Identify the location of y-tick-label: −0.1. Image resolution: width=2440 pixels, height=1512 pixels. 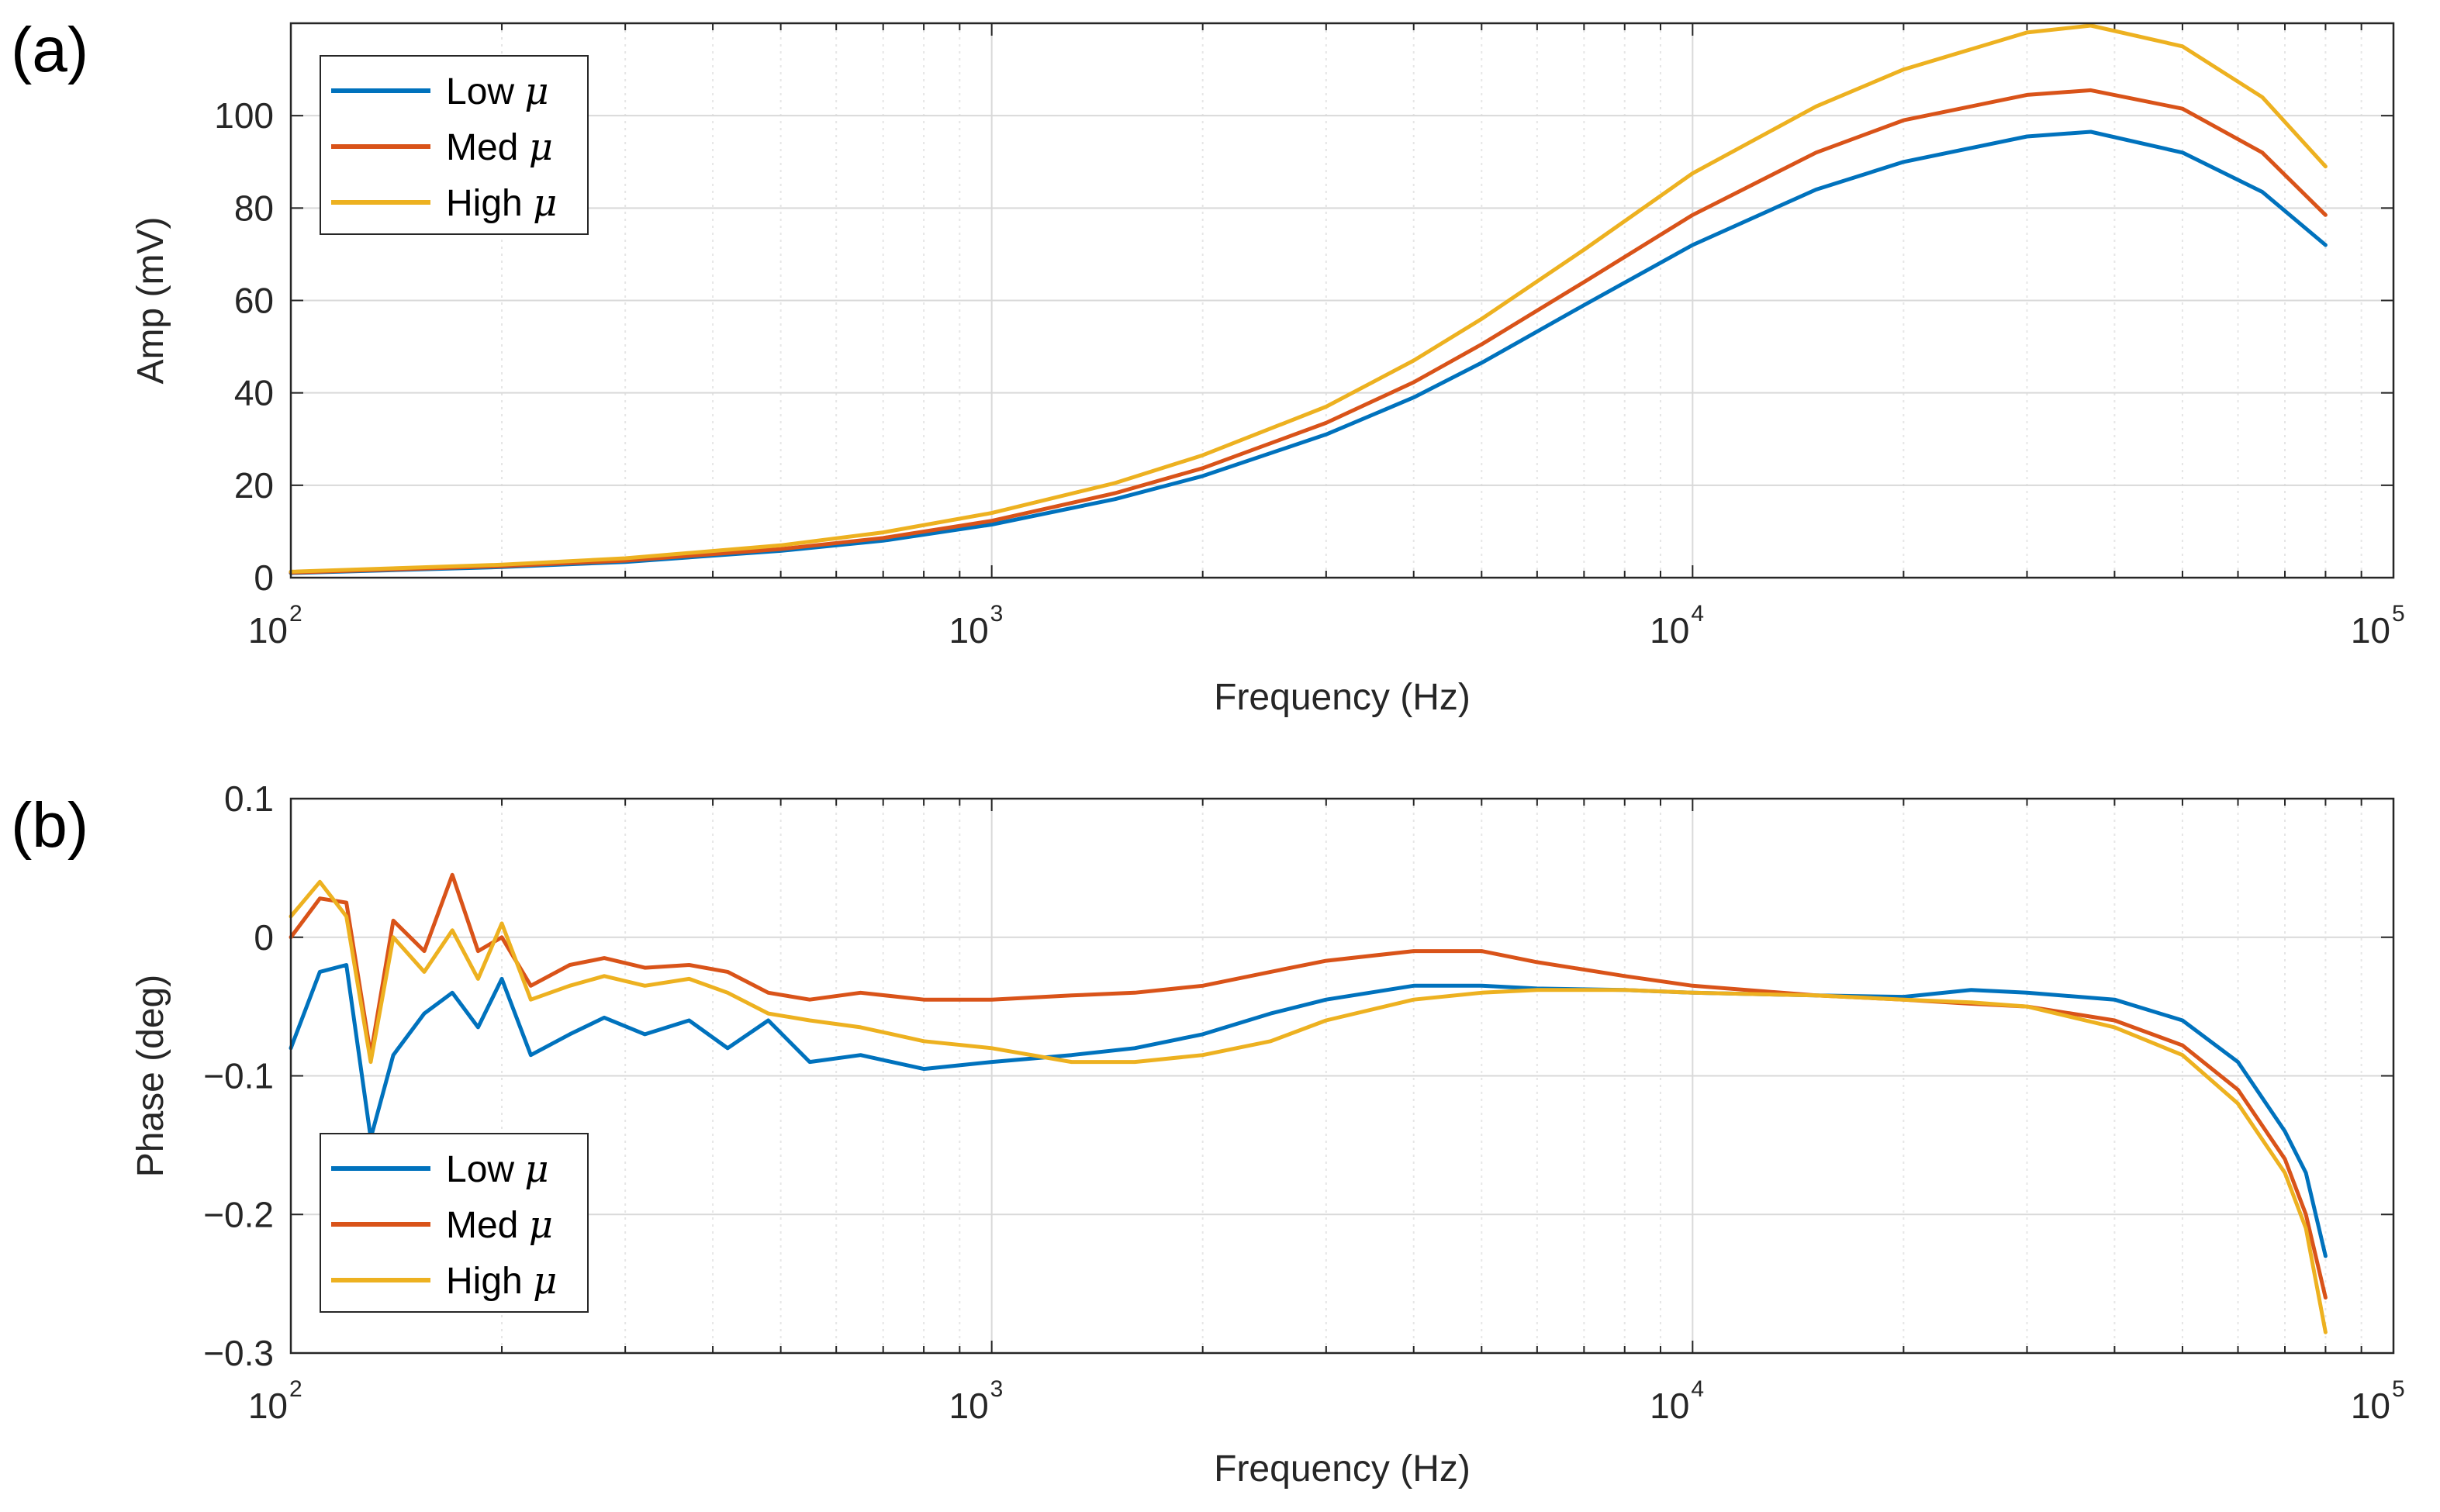
(238, 1076).